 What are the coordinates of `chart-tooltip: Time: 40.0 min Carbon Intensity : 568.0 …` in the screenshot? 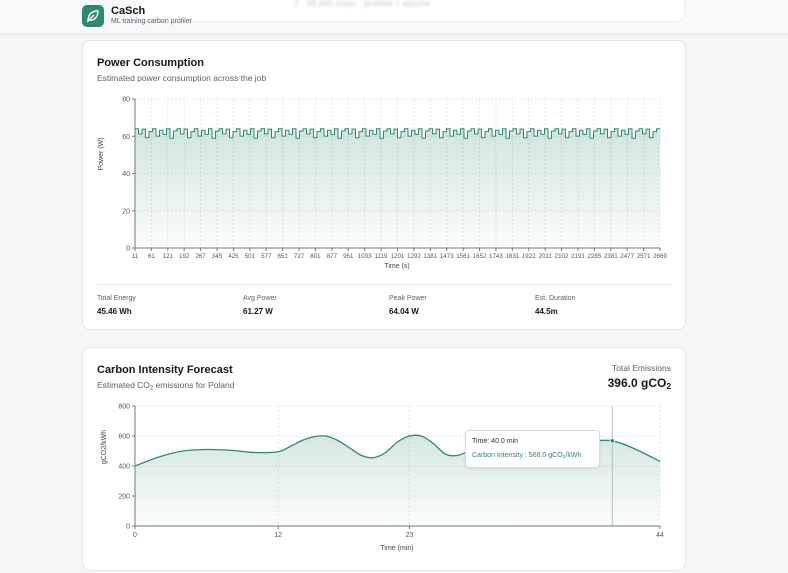 It's located at (532, 449).